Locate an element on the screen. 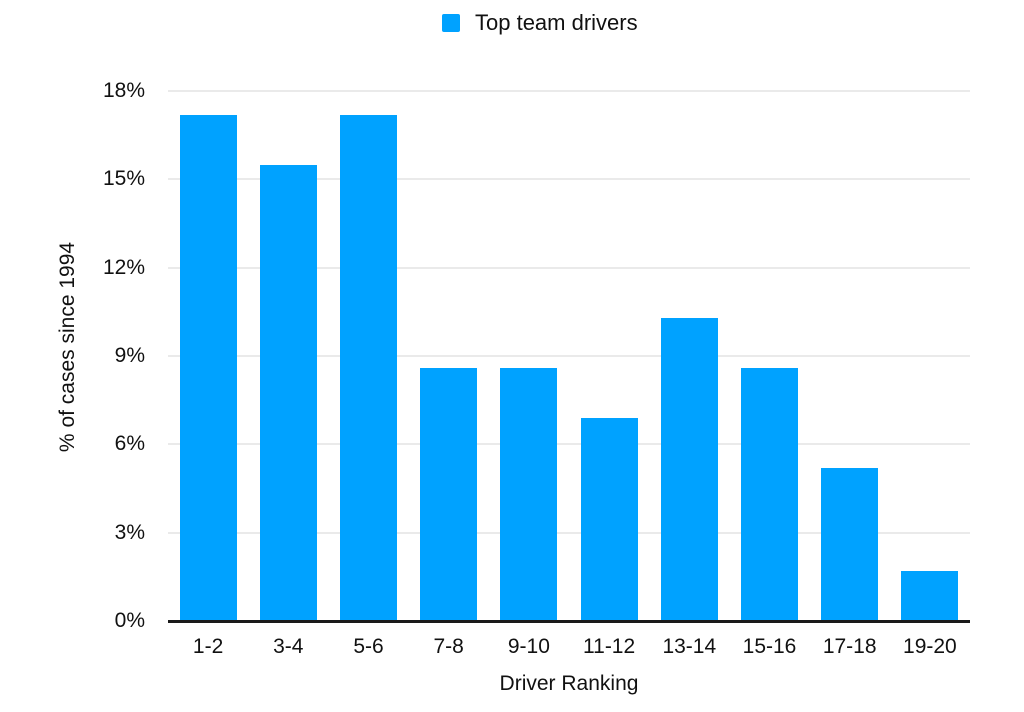 This screenshot has height=712, width=1024. x-tick-label: 11-12 is located at coordinates (609, 646).